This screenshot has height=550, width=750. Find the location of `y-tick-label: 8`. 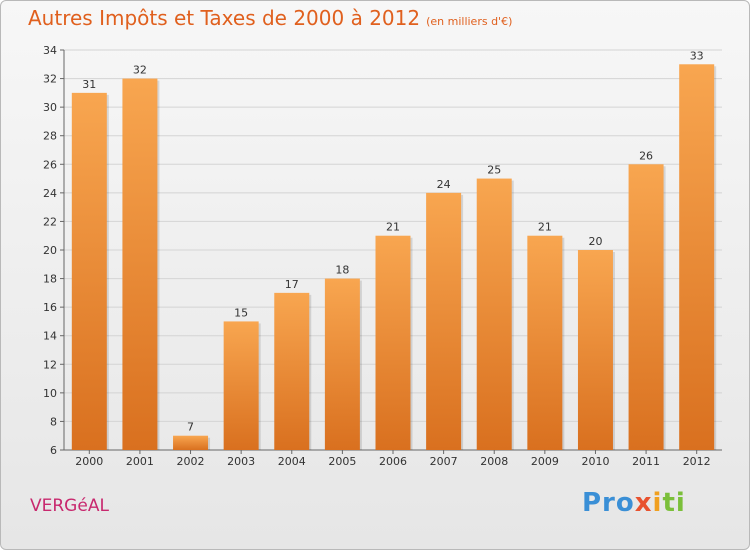

y-tick-label: 8 is located at coordinates (53, 421).